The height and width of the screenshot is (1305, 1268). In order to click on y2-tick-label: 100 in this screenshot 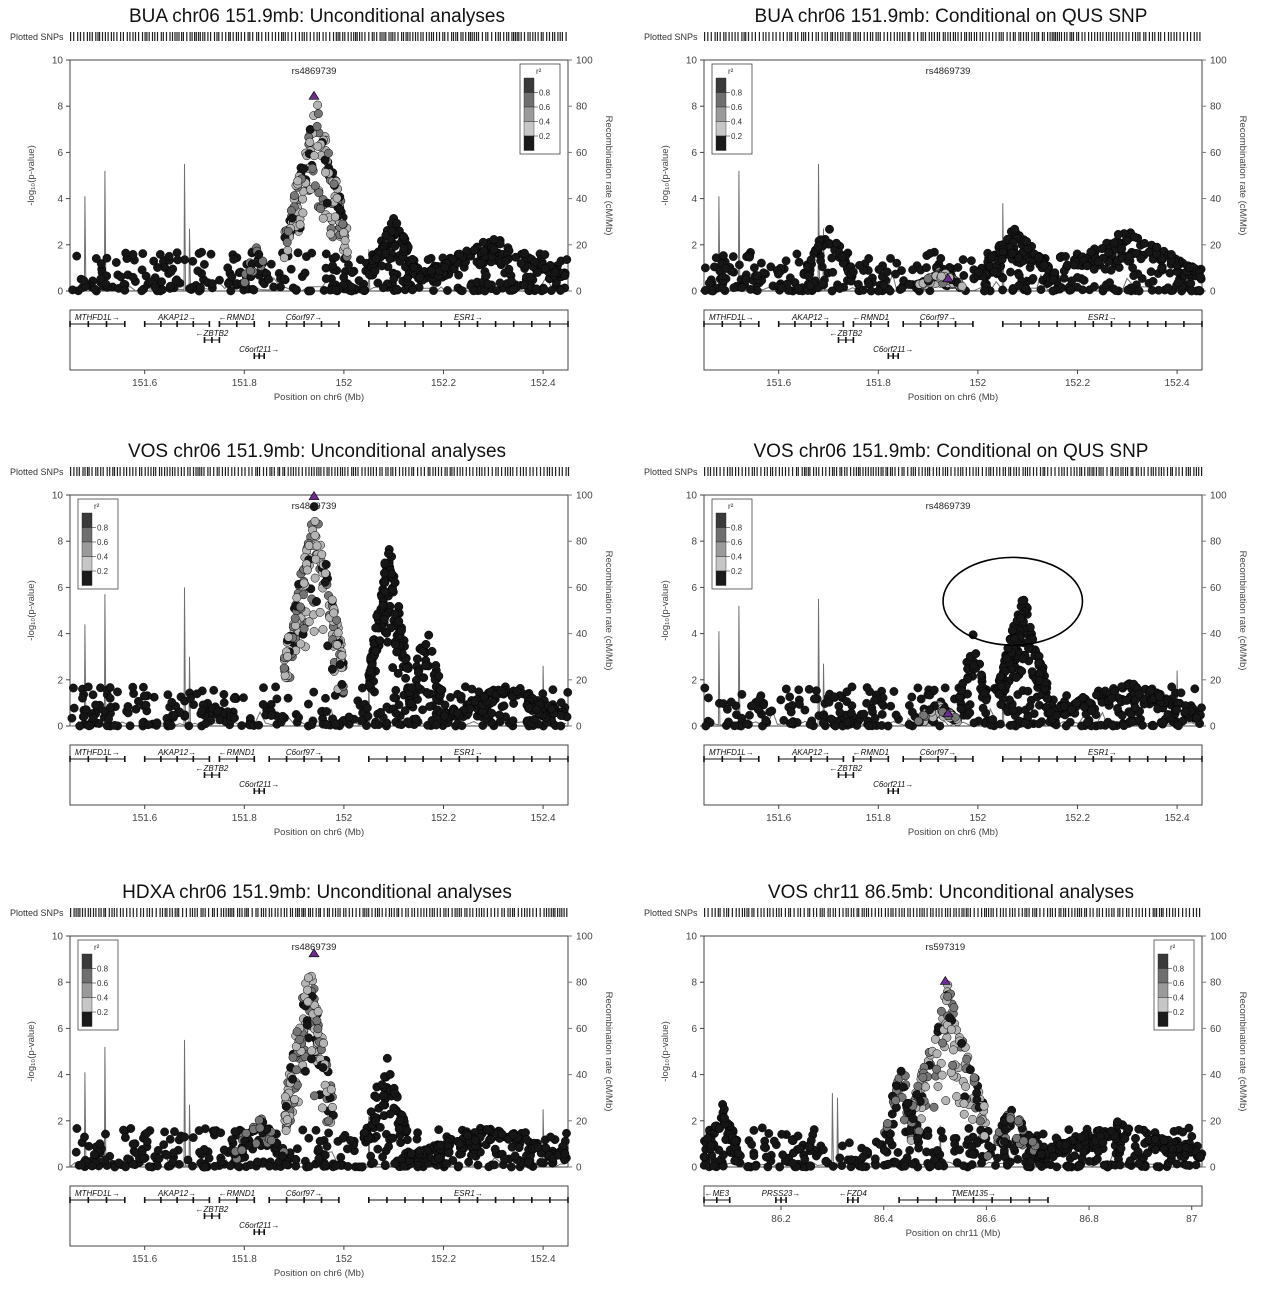, I will do `click(1218, 61)`.